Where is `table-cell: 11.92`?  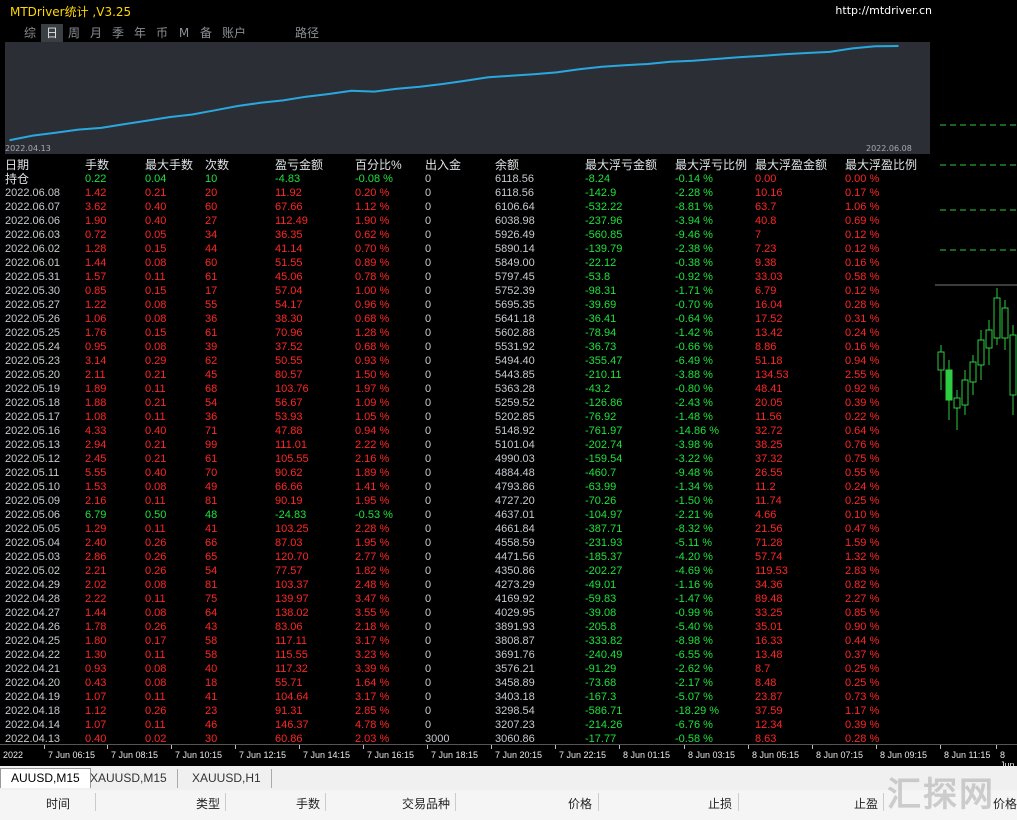
table-cell: 11.92 is located at coordinates (288, 193).